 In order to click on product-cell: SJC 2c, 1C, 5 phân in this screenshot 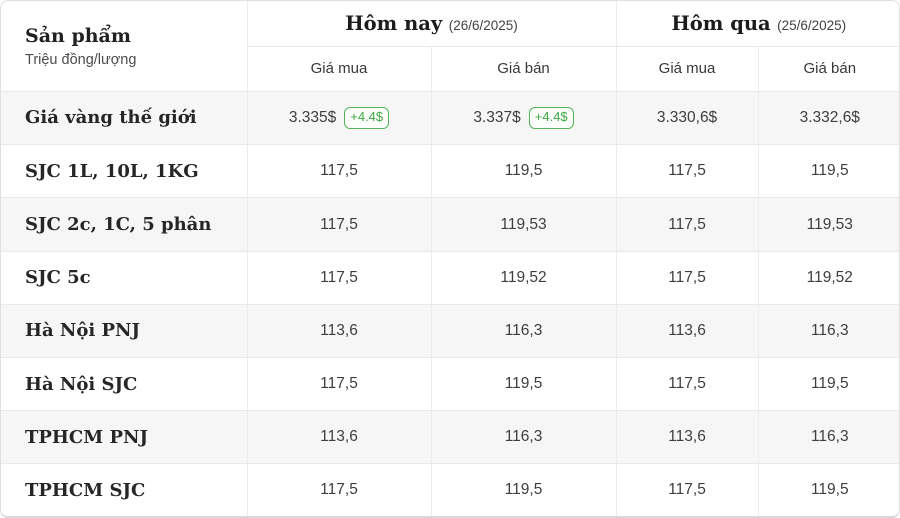, I will do `click(124, 224)`.